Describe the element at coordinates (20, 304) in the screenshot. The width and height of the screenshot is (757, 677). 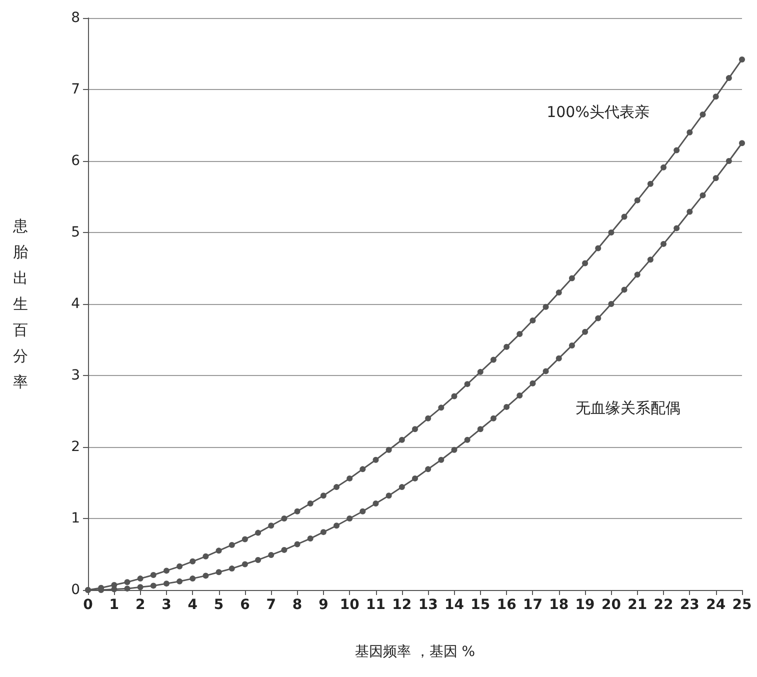
I see `y-axis-title: 患胎出生百分率` at that location.